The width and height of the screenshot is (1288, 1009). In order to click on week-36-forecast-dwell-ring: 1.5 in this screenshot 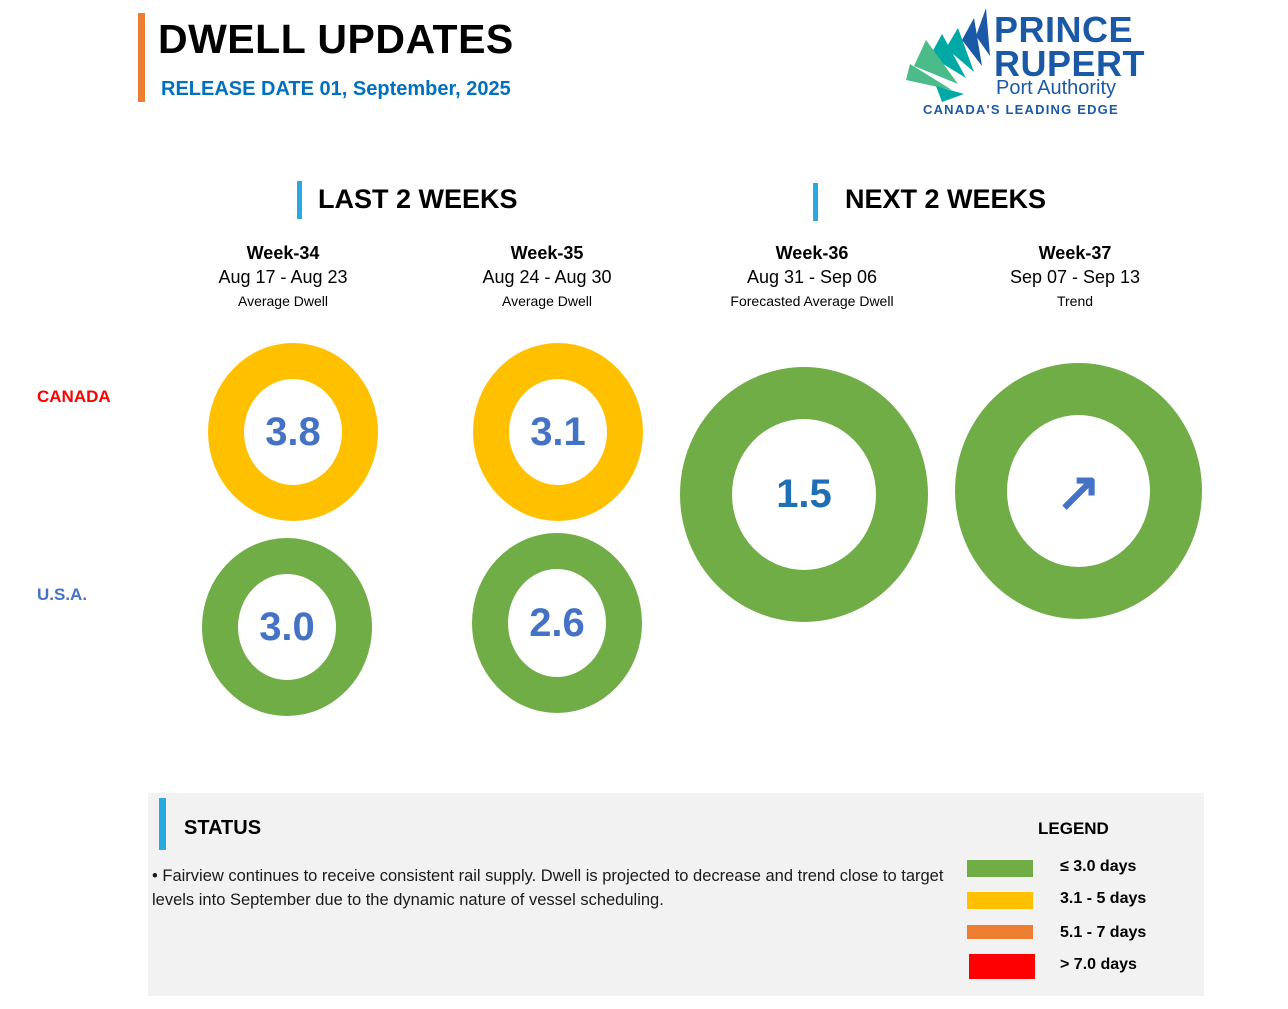, I will do `click(804, 494)`.